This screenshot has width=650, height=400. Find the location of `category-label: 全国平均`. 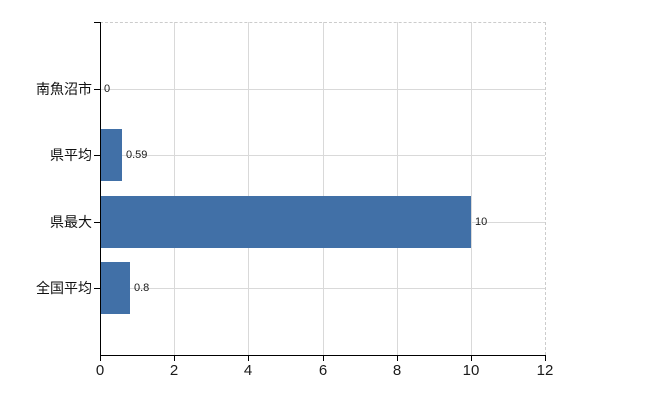

category-label: 全国平均 is located at coordinates (64, 288).